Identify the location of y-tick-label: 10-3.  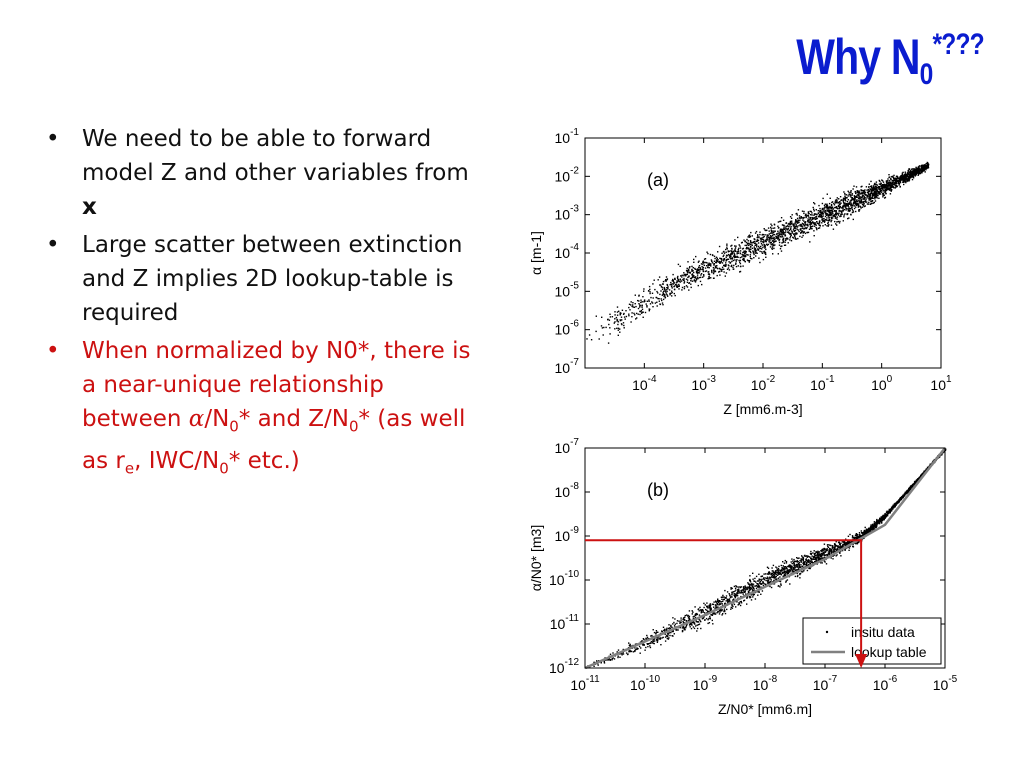
(567, 213).